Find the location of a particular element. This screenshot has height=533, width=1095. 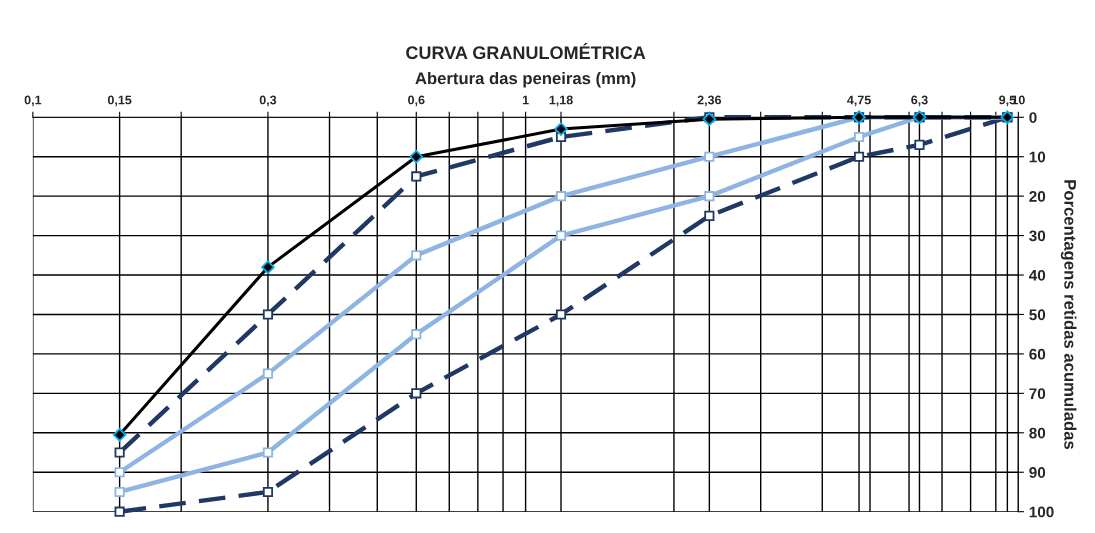

y-tick-label: 70 is located at coordinates (1037, 394).